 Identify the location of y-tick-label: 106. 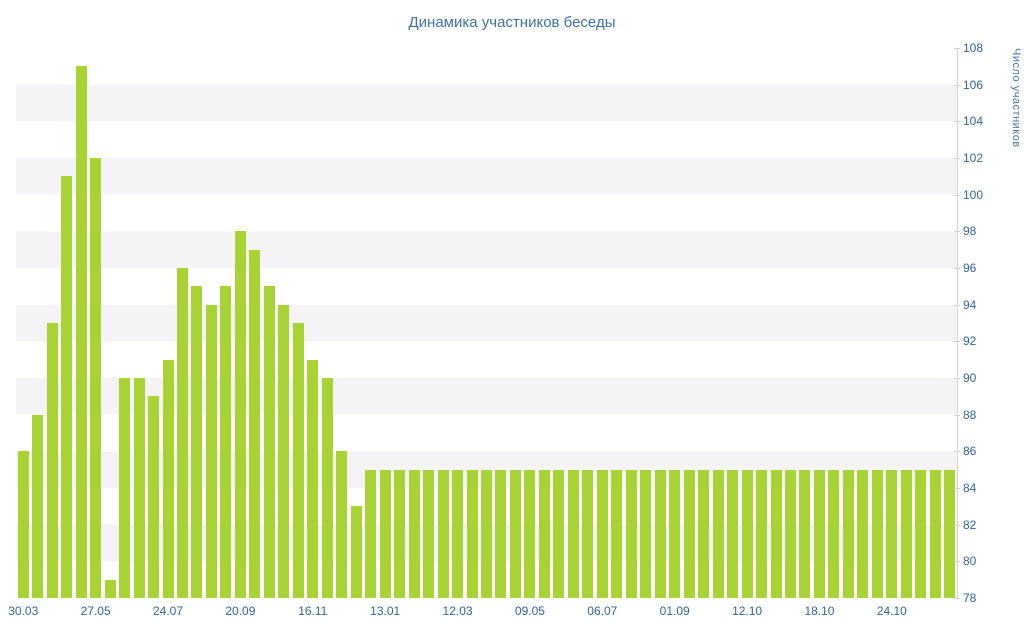
(973, 84).